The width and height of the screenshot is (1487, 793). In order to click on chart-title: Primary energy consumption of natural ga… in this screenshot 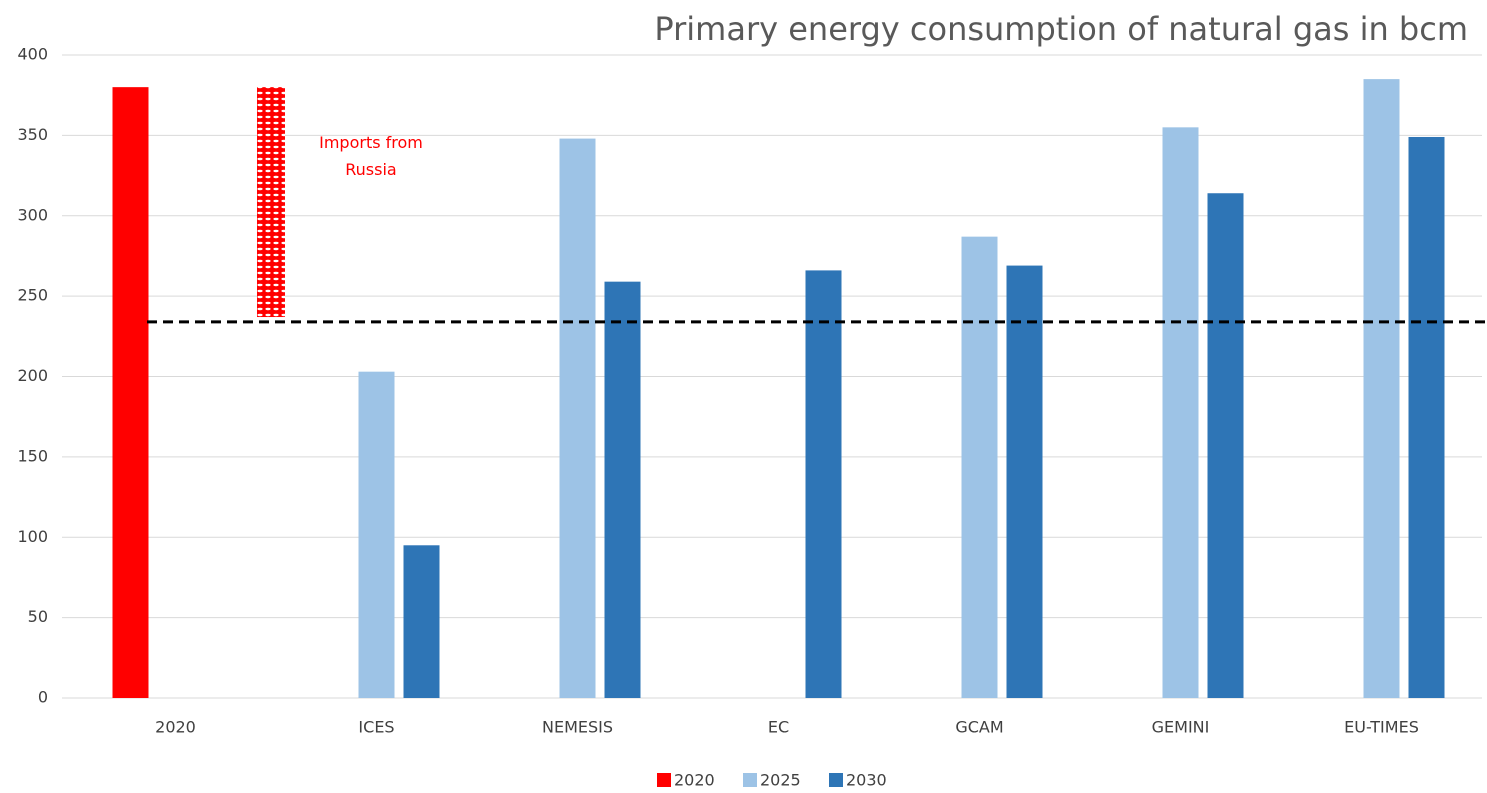, I will do `click(1061, 29)`.